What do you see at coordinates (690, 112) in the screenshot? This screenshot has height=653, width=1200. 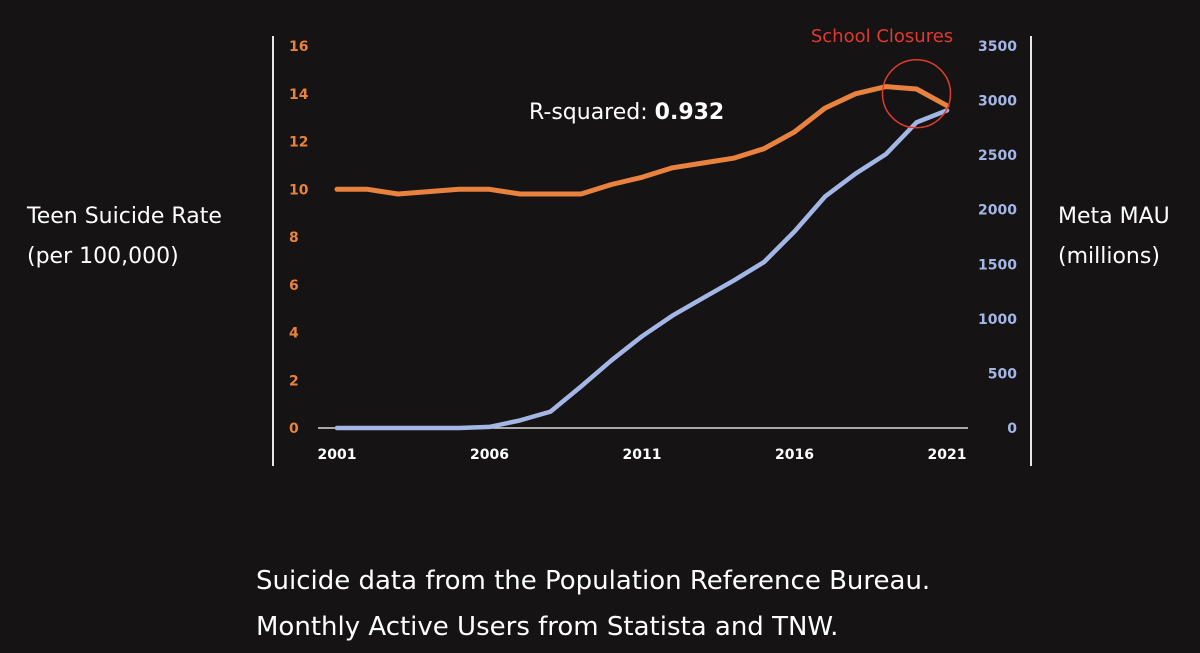 I see `r-squared-value: 0.932` at bounding box center [690, 112].